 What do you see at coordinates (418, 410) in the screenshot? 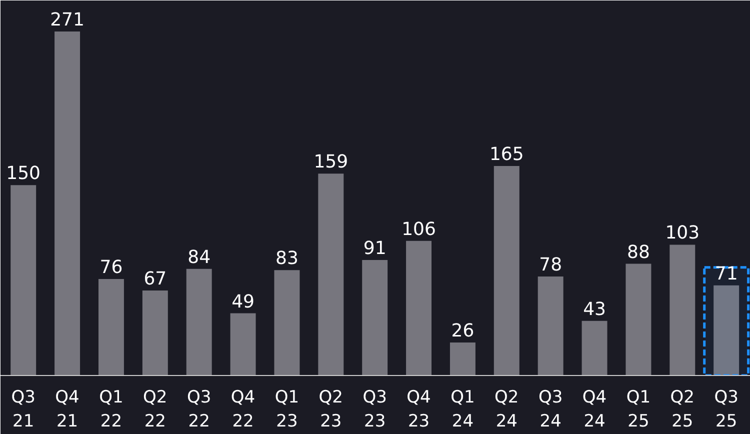
I see `x-tick-label: Q4 23` at bounding box center [418, 410].